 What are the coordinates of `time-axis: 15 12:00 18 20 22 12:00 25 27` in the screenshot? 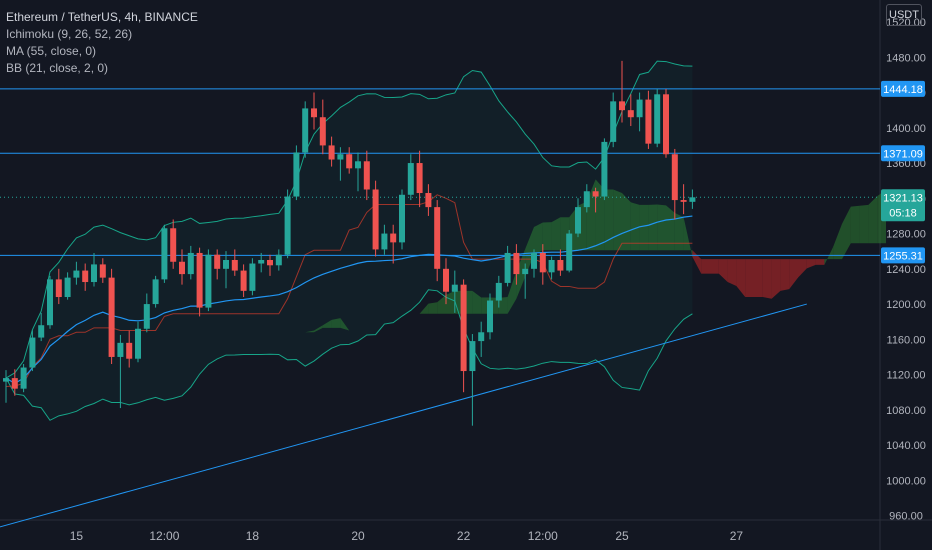 It's located at (407, 536).